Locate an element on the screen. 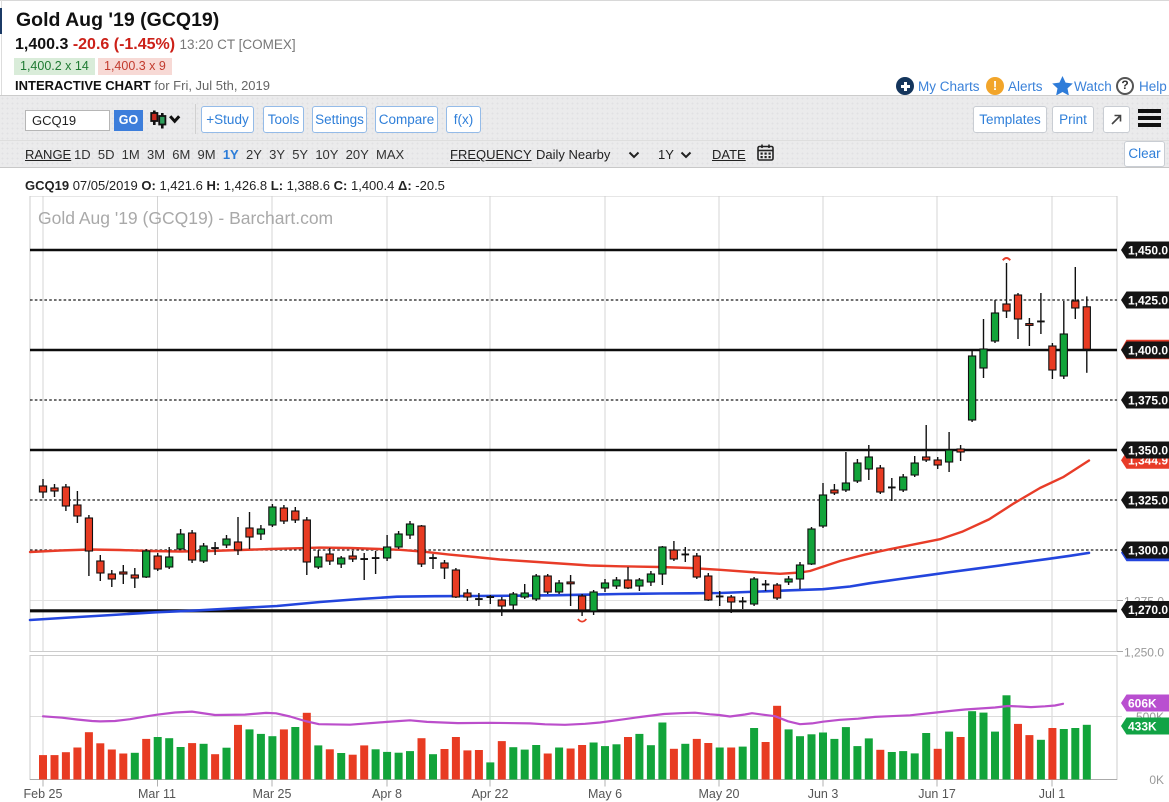 This screenshot has width=1169, height=802. svg-text: 1,450.0 is located at coordinates (1148, 251).